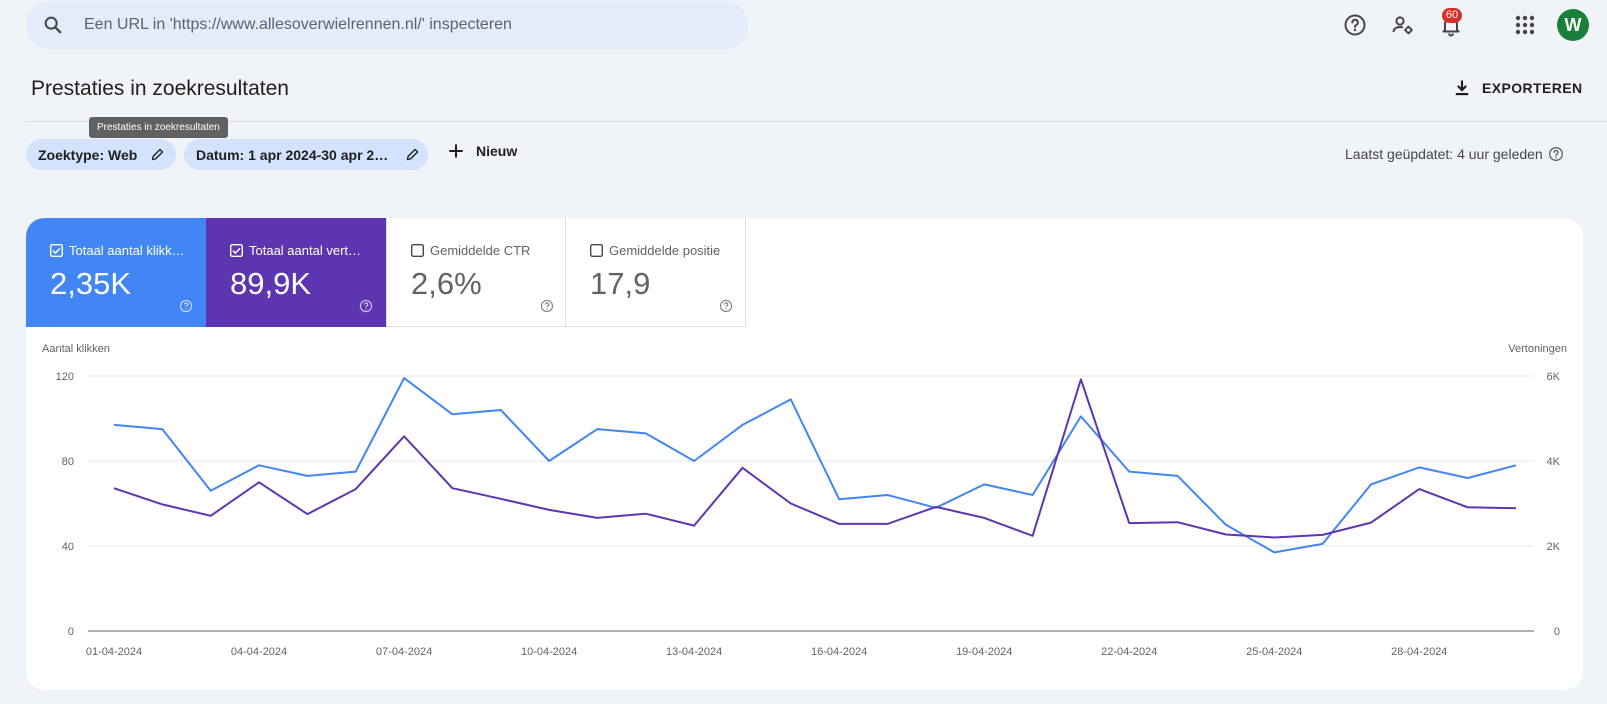 The height and width of the screenshot is (704, 1607). What do you see at coordinates (497, 151) in the screenshot?
I see `new-filter-label: Nieuw` at bounding box center [497, 151].